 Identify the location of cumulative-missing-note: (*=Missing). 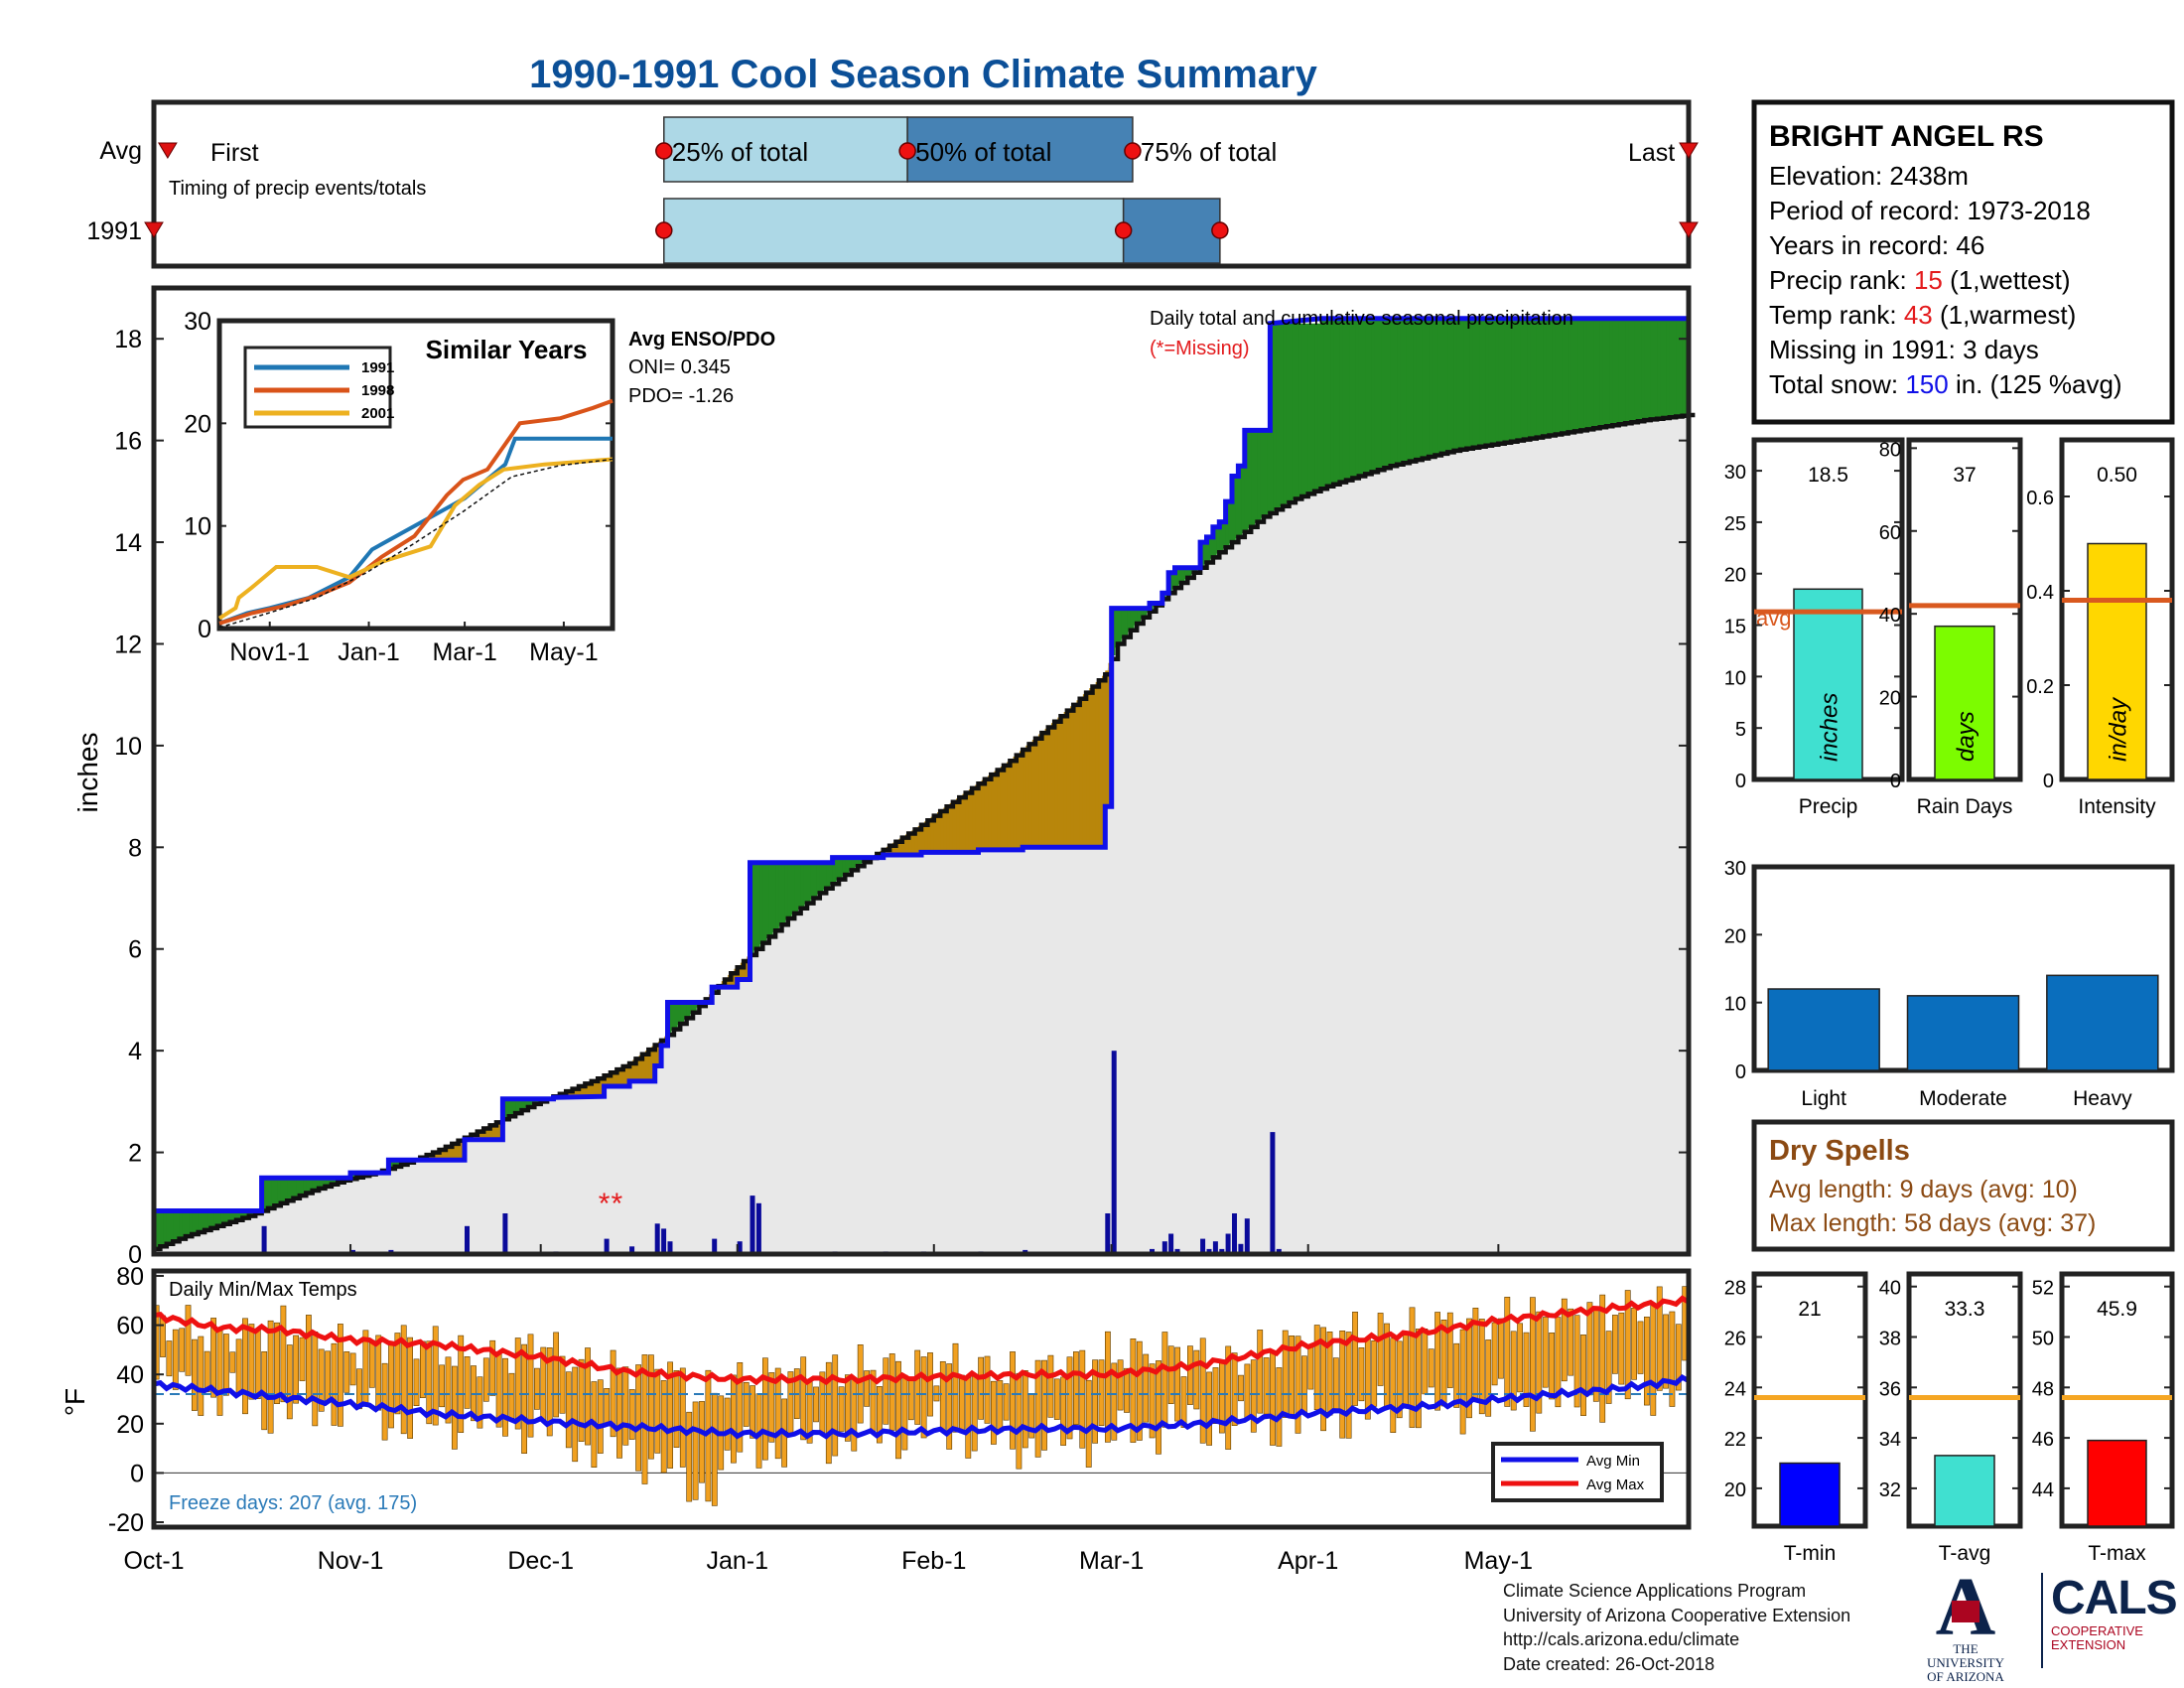
(1200, 348).